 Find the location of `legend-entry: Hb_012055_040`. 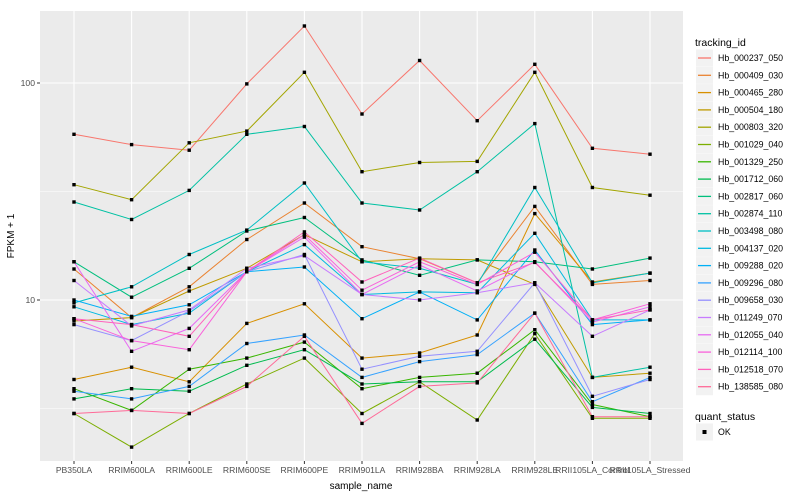

legend-entry: Hb_012055_040 is located at coordinates (739, 335).